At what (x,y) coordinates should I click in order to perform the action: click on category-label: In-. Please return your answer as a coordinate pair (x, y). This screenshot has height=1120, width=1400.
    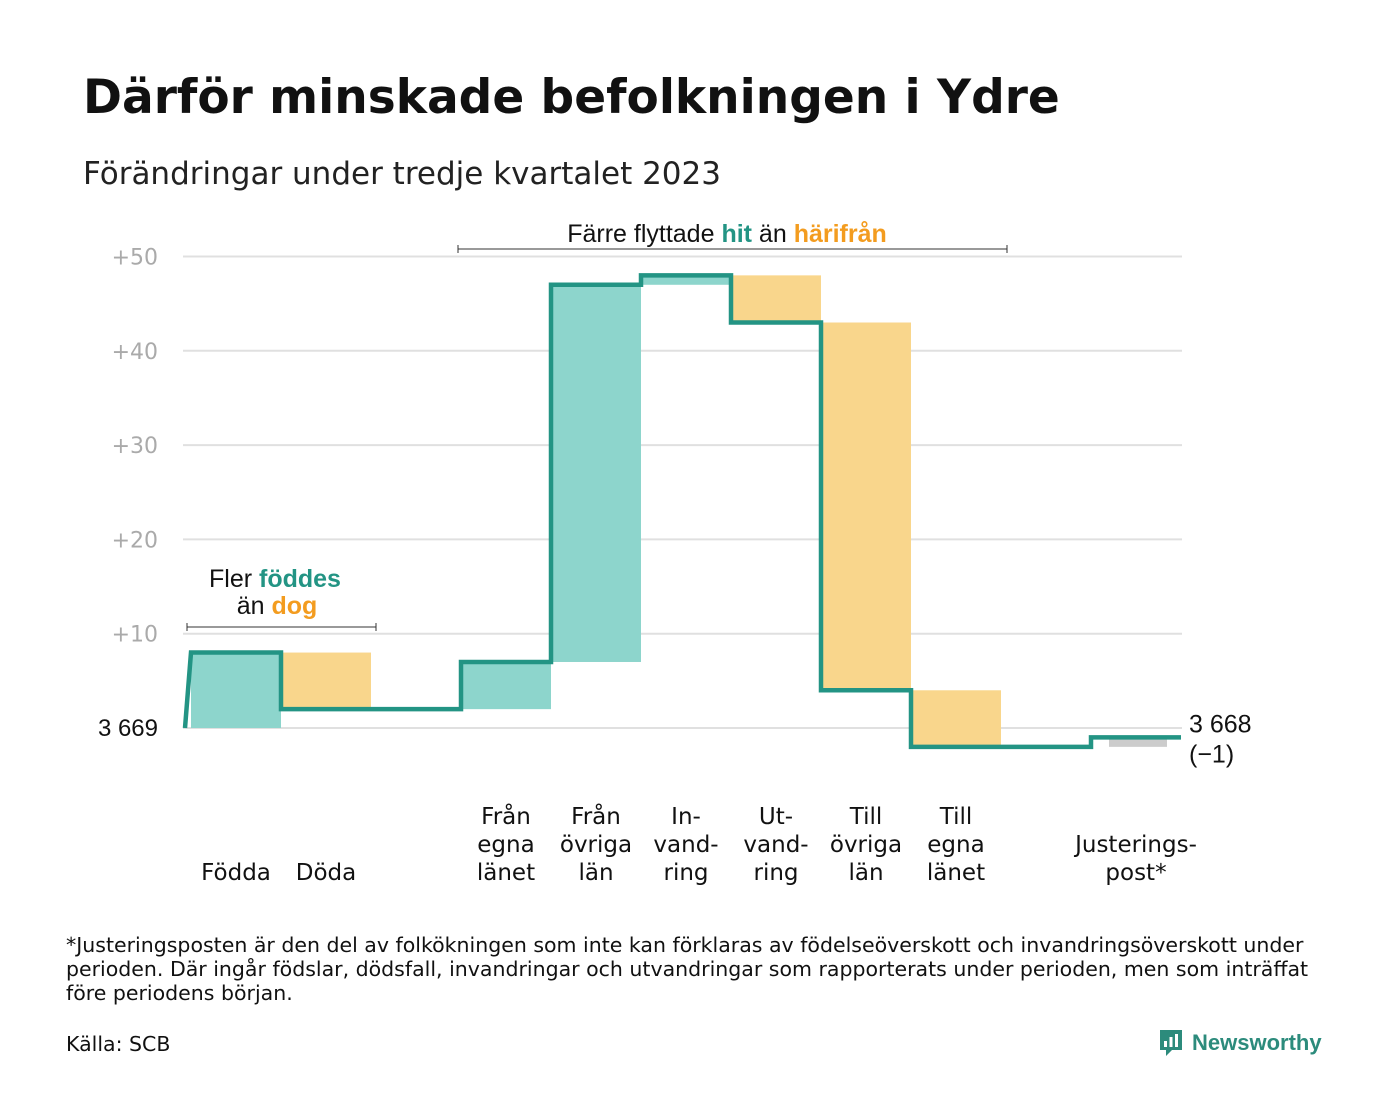
    Looking at the image, I should click on (686, 817).